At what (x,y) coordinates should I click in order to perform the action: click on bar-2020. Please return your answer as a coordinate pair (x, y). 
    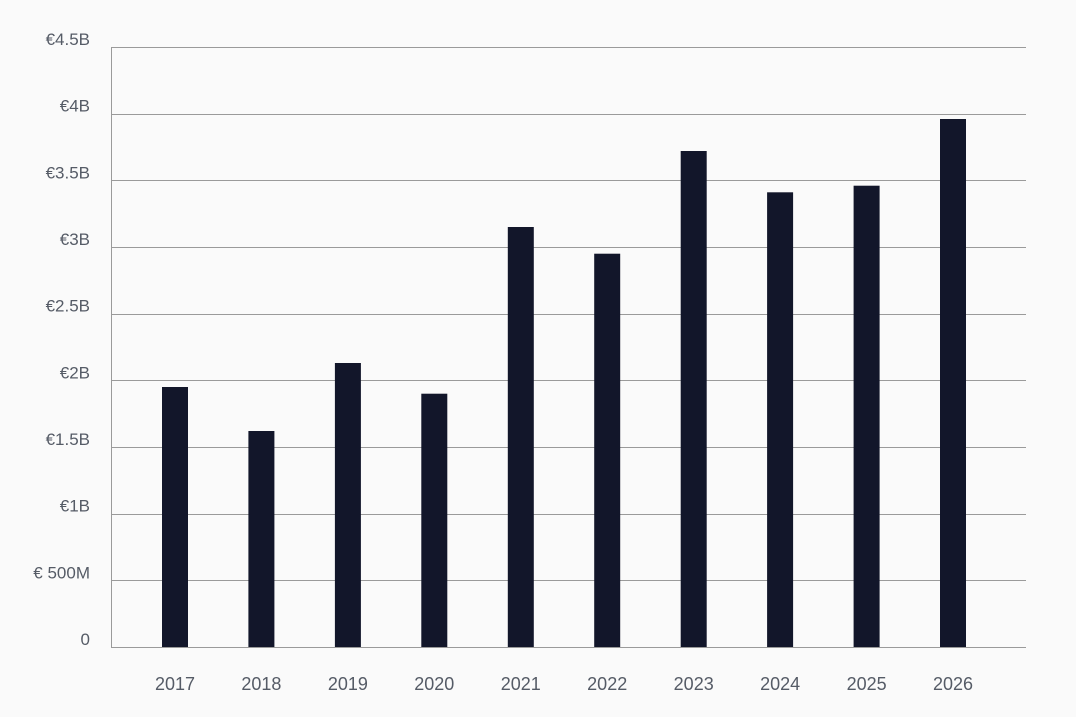
    Looking at the image, I should click on (434, 520).